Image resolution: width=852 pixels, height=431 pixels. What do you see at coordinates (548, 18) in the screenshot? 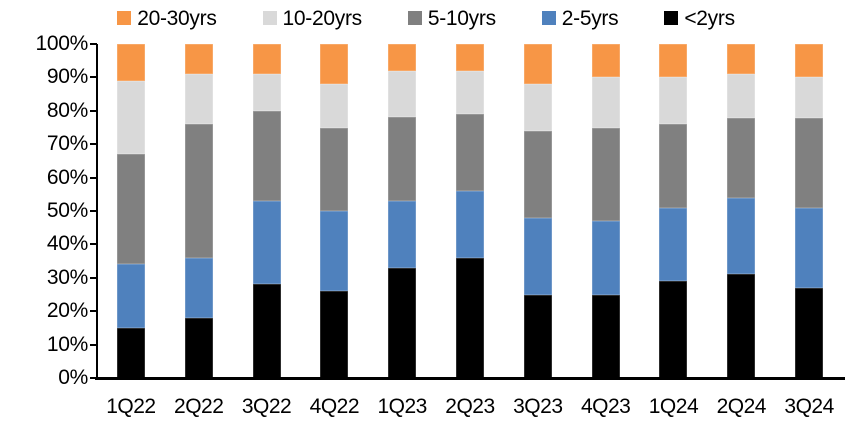
I see `legend-swatch-2-5yrs` at bounding box center [548, 18].